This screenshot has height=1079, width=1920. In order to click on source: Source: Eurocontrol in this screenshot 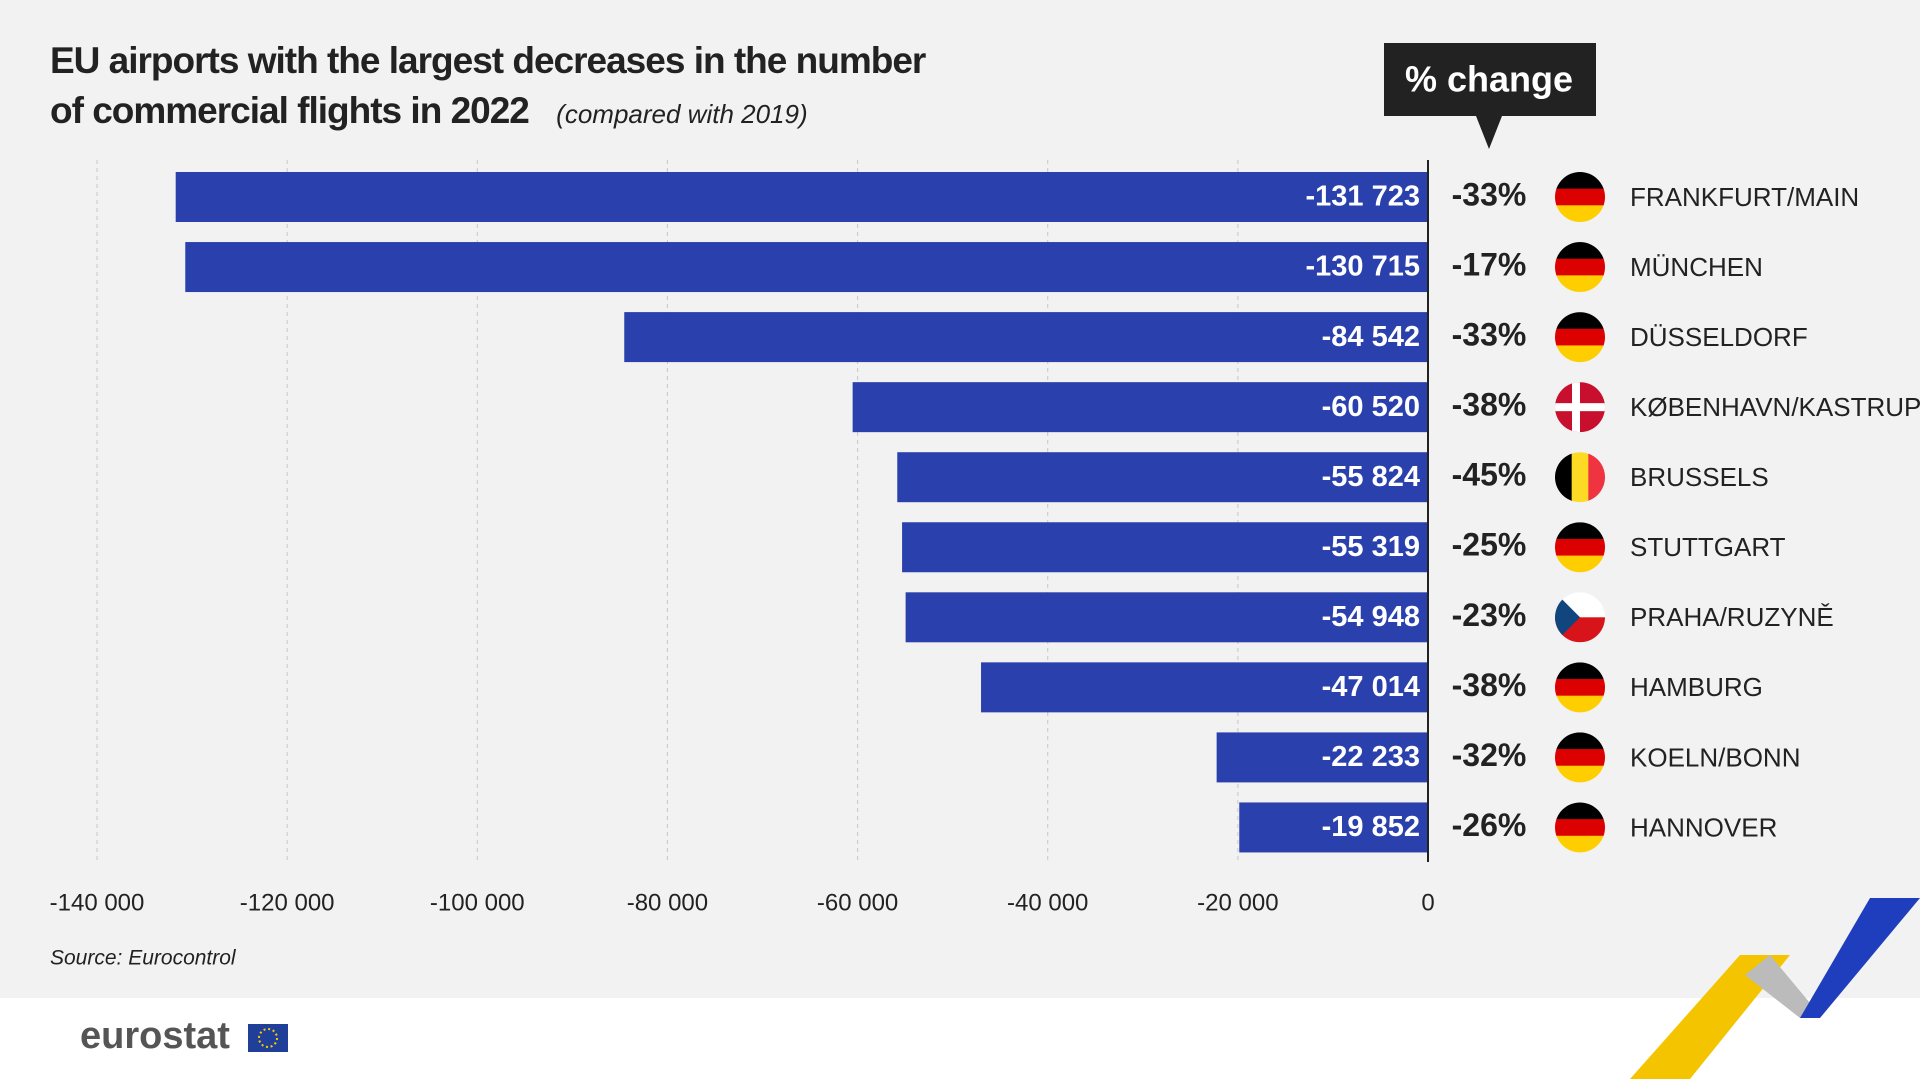, I will do `click(143, 958)`.